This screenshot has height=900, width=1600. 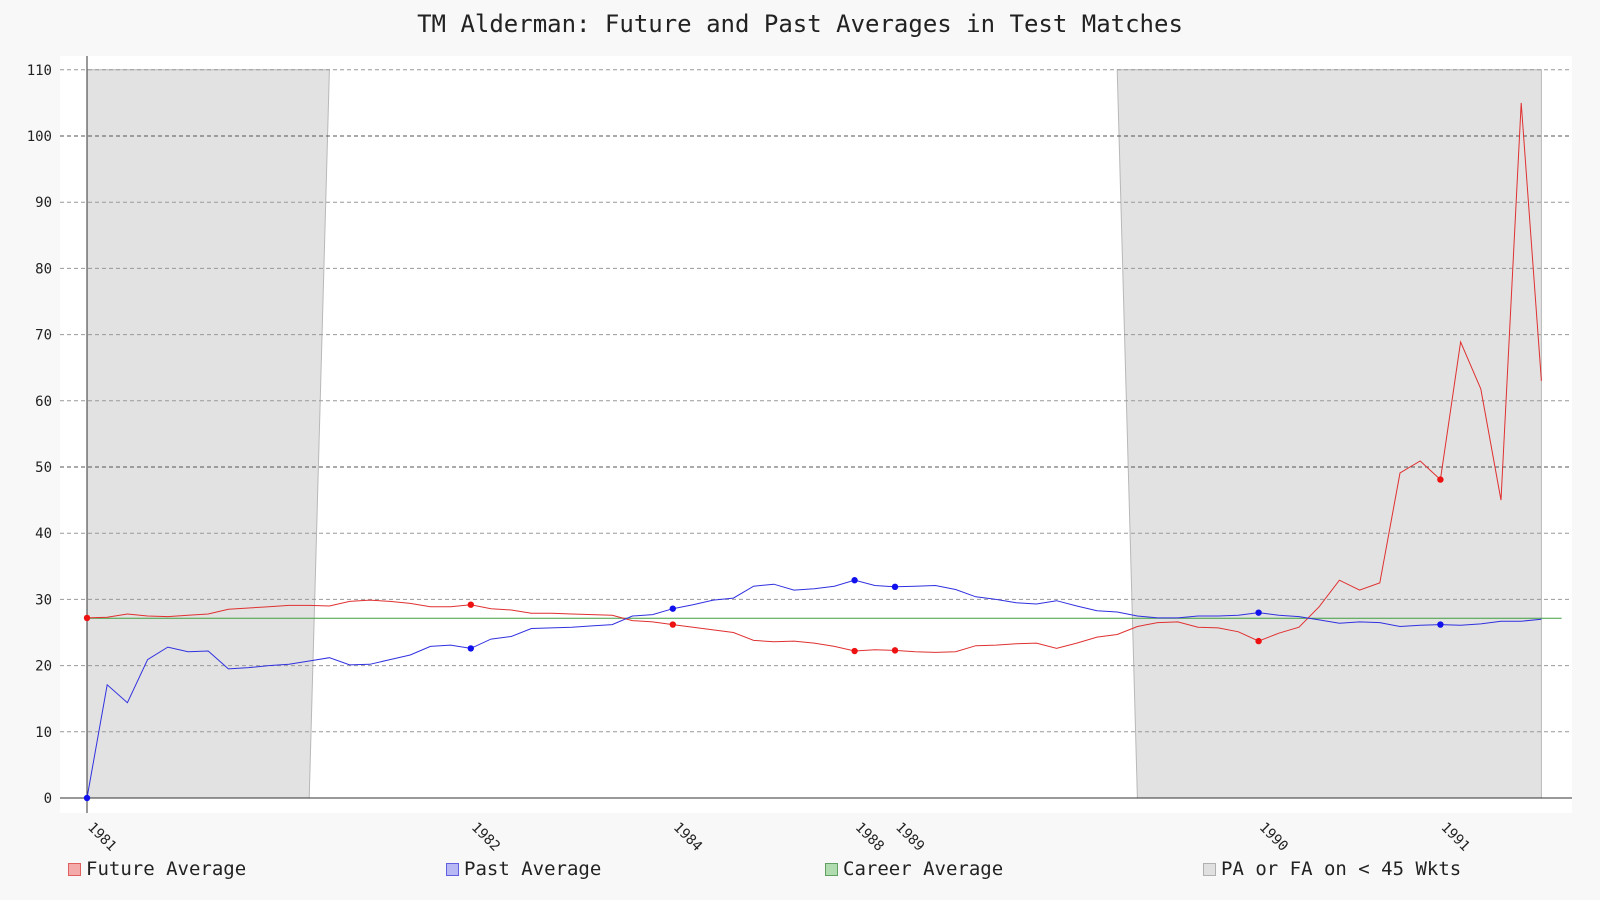 I want to click on past-average-swatch, so click(x=452, y=869).